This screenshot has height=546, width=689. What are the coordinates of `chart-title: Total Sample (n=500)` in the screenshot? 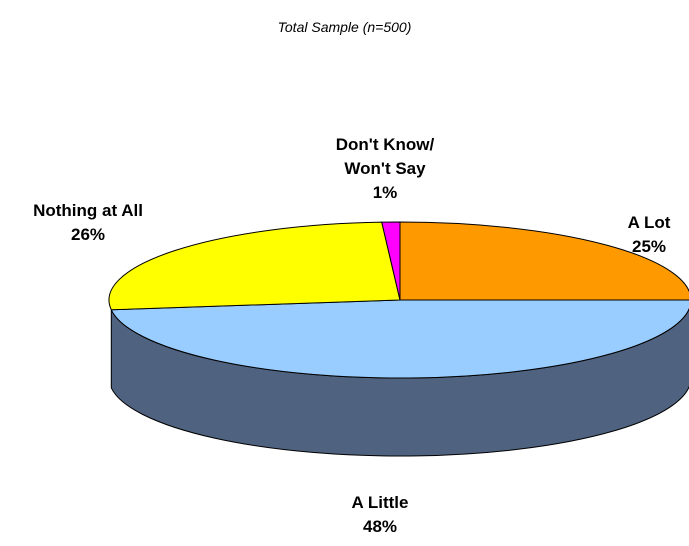 It's located at (344, 27).